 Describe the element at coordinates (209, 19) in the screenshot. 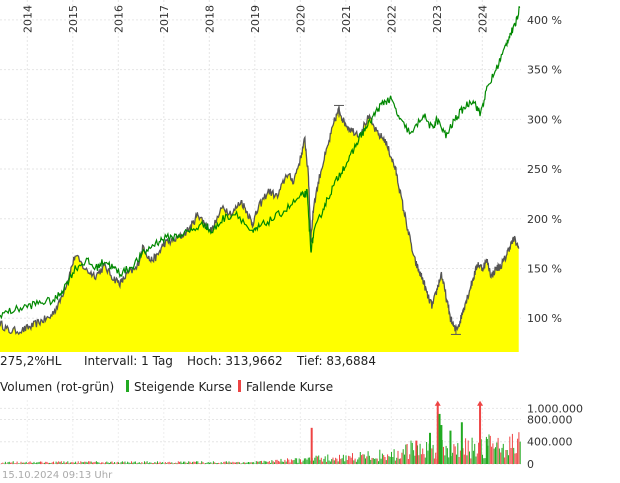

I see `year-label: 2018` at that location.